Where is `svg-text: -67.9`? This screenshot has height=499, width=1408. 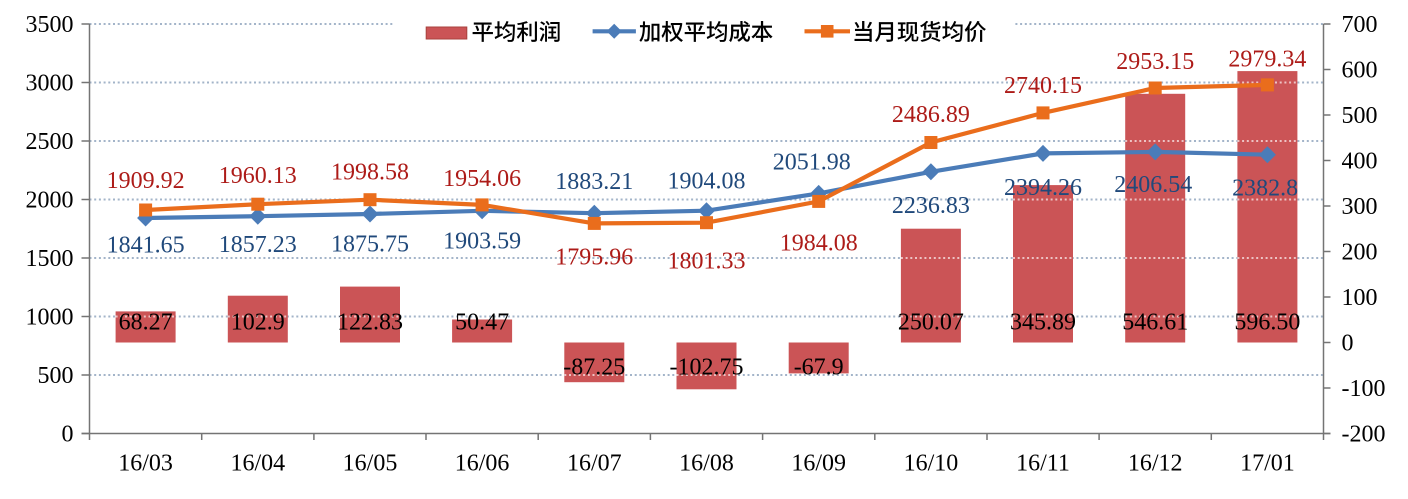
svg-text: -67.9 is located at coordinates (819, 367).